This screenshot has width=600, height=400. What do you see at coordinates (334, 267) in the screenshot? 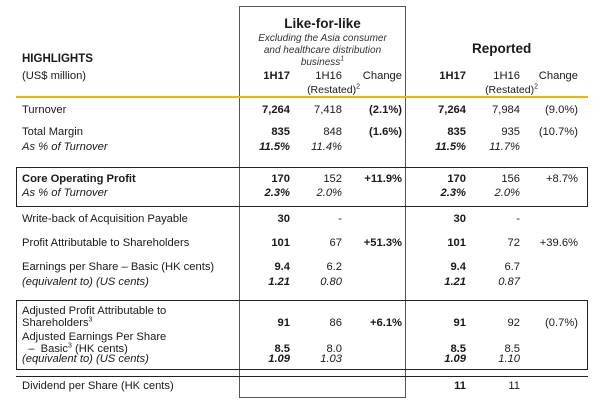
I see `cell-lfl-1h16: 6.2` at bounding box center [334, 267].